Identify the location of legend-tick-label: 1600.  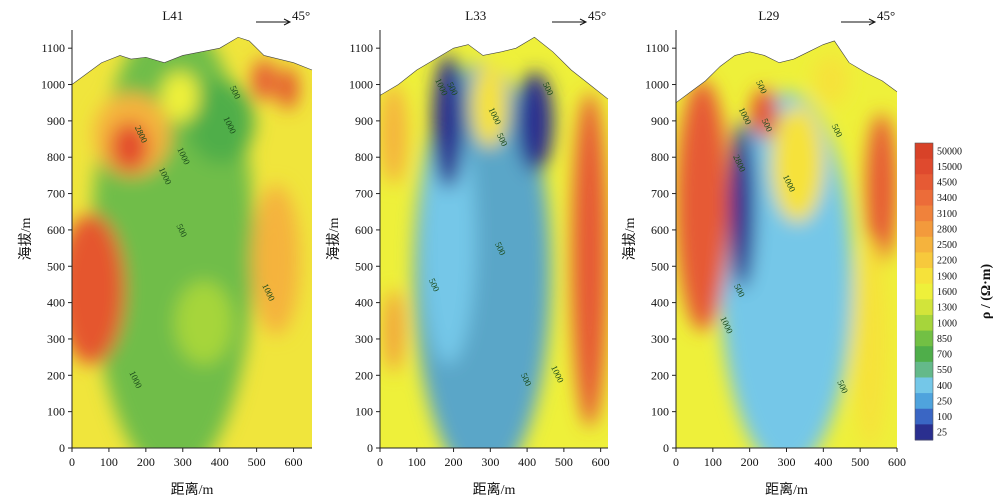
(947, 292).